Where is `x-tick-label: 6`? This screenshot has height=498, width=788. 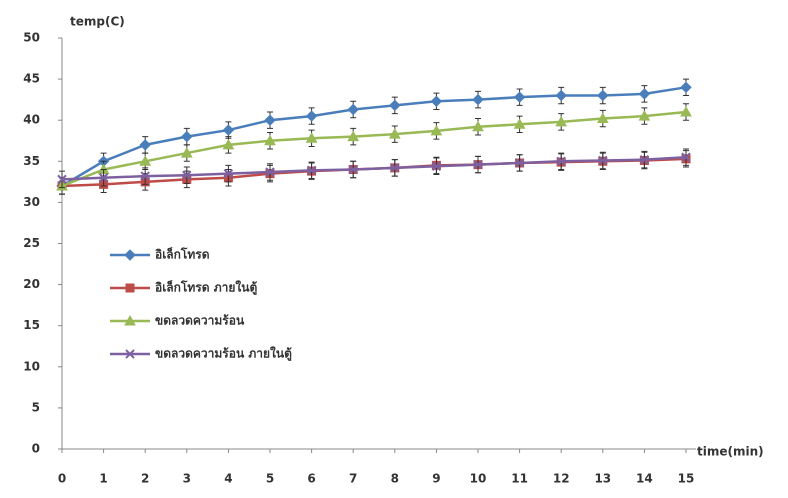 x-tick-label: 6 is located at coordinates (311, 479).